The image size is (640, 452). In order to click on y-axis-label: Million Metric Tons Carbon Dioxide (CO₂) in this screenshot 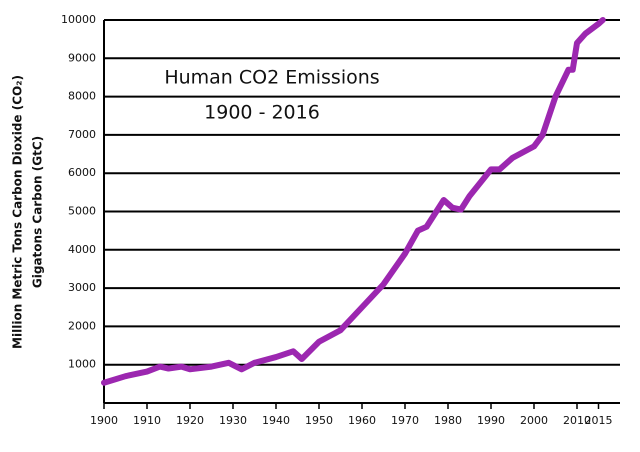, I will do `click(18, 212)`.